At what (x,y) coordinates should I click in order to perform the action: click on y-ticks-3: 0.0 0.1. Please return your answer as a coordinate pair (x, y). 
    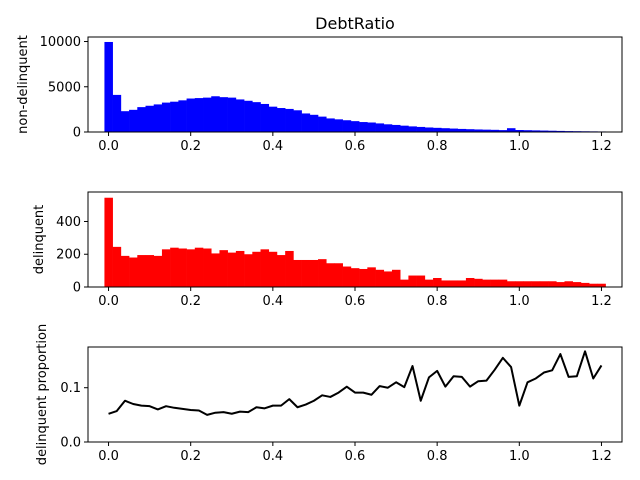
    Looking at the image, I should click on (74, 416).